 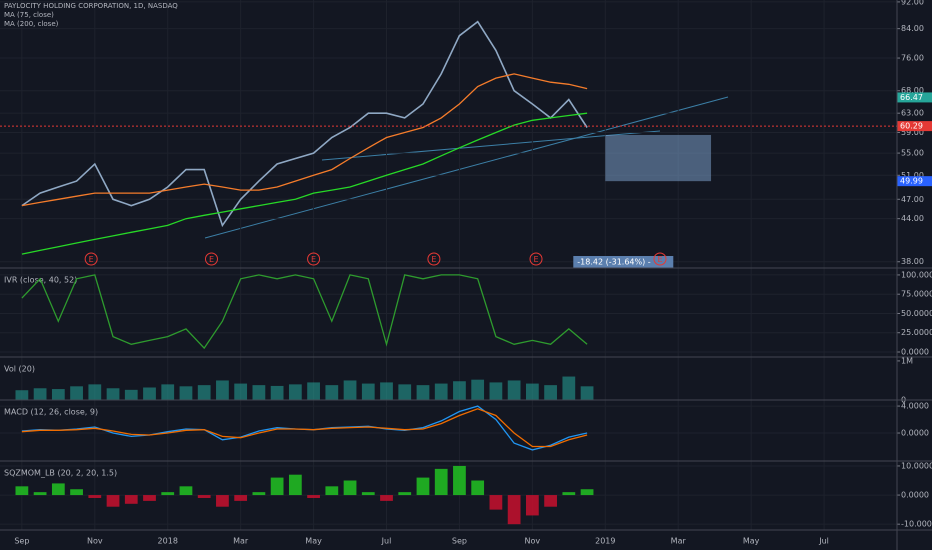 I want to click on y-tick-label: 63.00, so click(x=912, y=113).